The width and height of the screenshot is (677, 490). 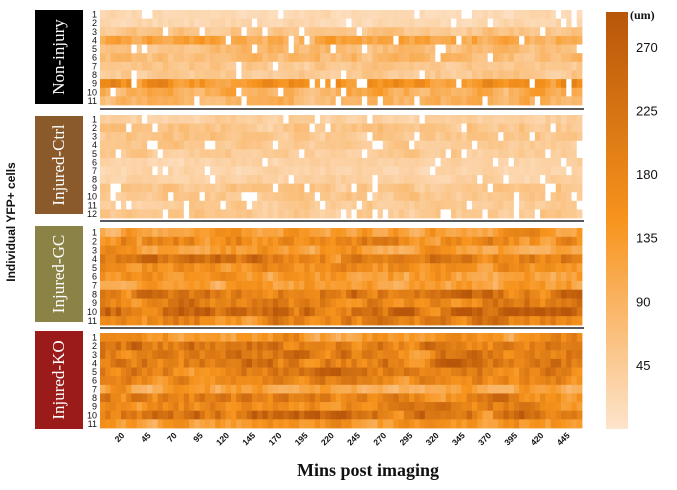 What do you see at coordinates (92, 312) in the screenshot?
I see `row-tick-label: 10` at bounding box center [92, 312].